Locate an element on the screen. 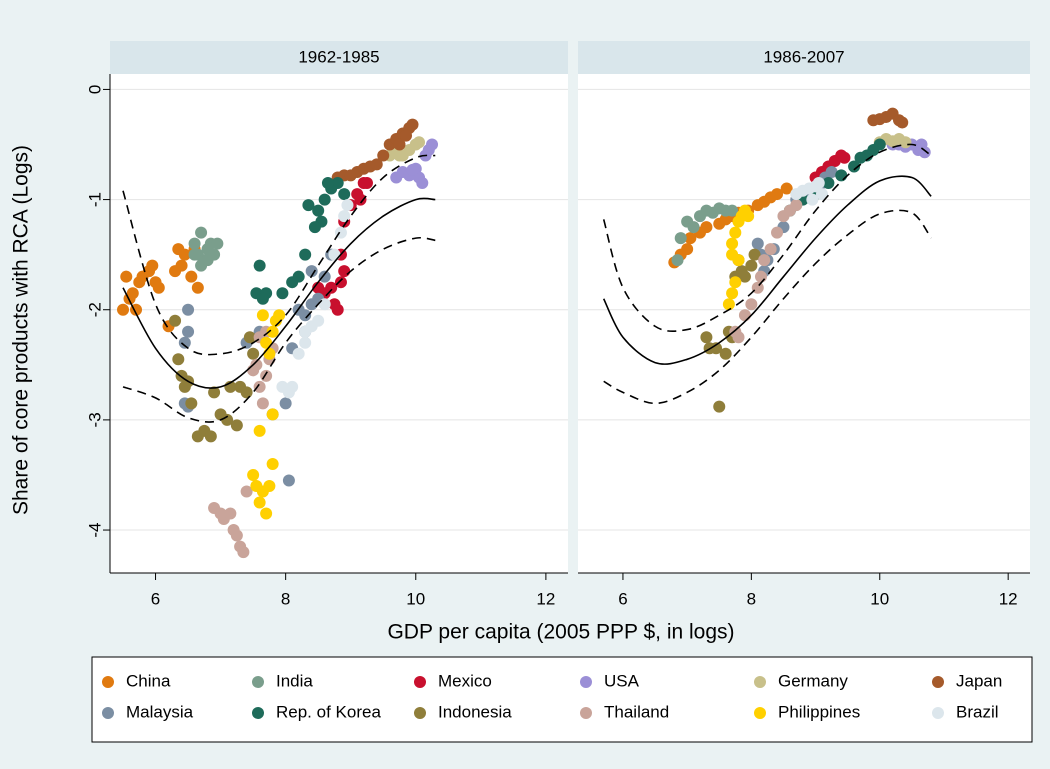  legend-label: Germany is located at coordinates (813, 680).